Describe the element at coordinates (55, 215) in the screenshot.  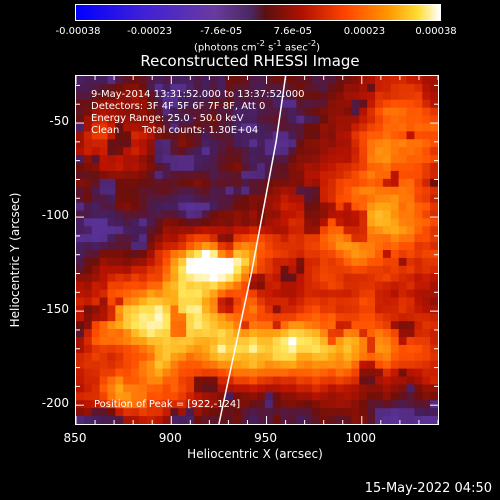
I see `y-tick-label: -100` at that location.